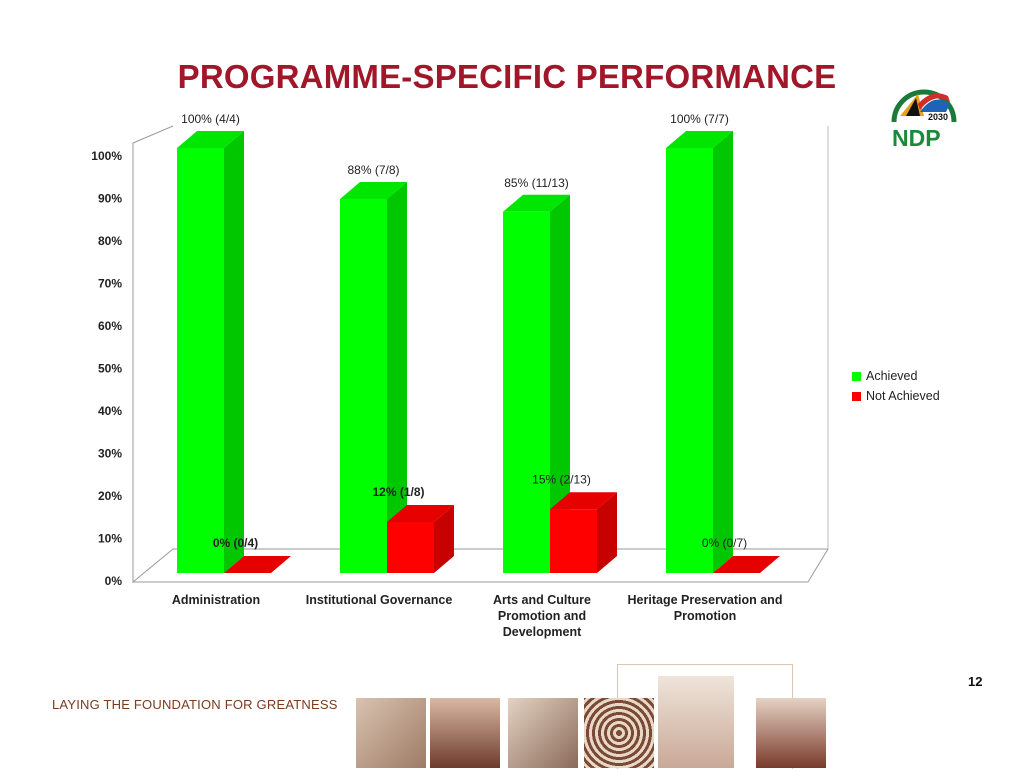  I want to click on y-tick-label: 0%, so click(114, 581).